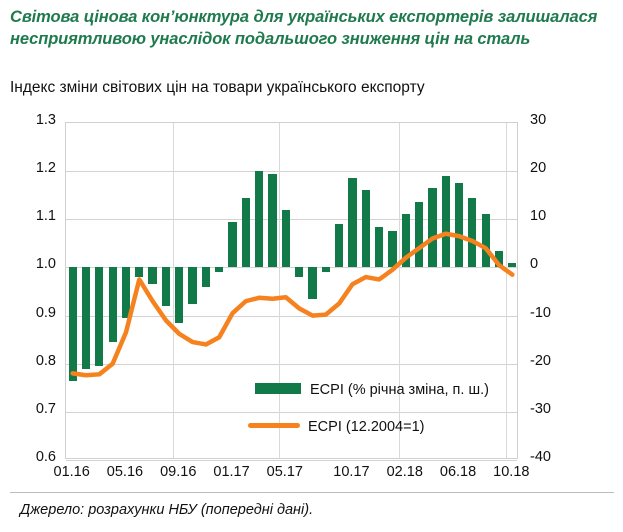 This screenshot has height=532, width=623. What do you see at coordinates (274, 425) in the screenshot?
I see `legend-swatch-line` at bounding box center [274, 425].